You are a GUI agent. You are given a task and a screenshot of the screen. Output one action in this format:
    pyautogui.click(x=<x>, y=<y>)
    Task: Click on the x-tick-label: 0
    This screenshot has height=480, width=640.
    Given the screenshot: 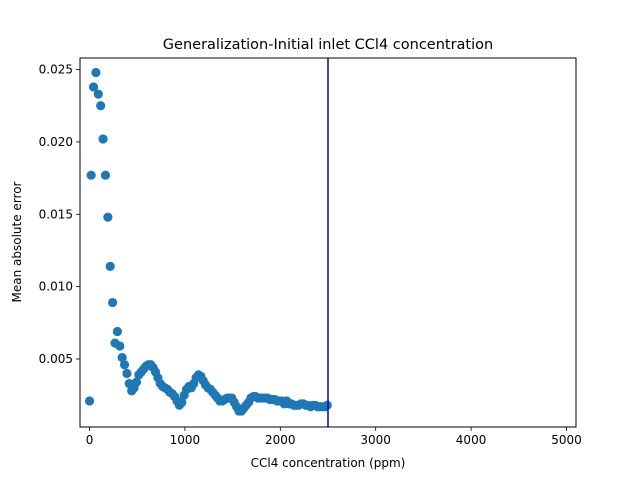 What is the action you would take?
    pyautogui.click(x=90, y=440)
    